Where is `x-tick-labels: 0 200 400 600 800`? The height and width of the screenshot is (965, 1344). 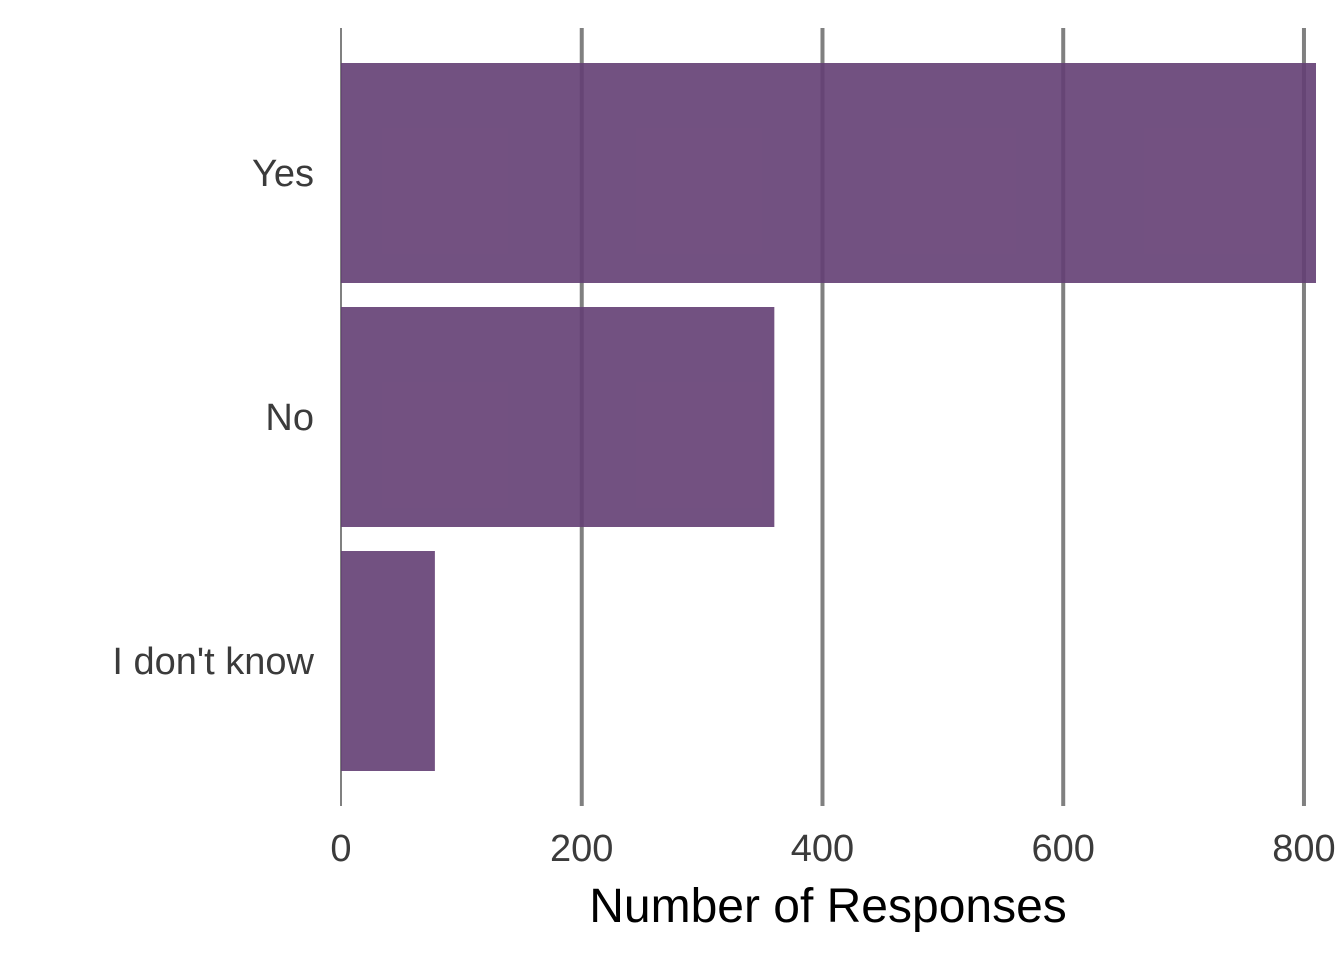 x-tick-labels: 0 200 400 600 800 is located at coordinates (832, 849).